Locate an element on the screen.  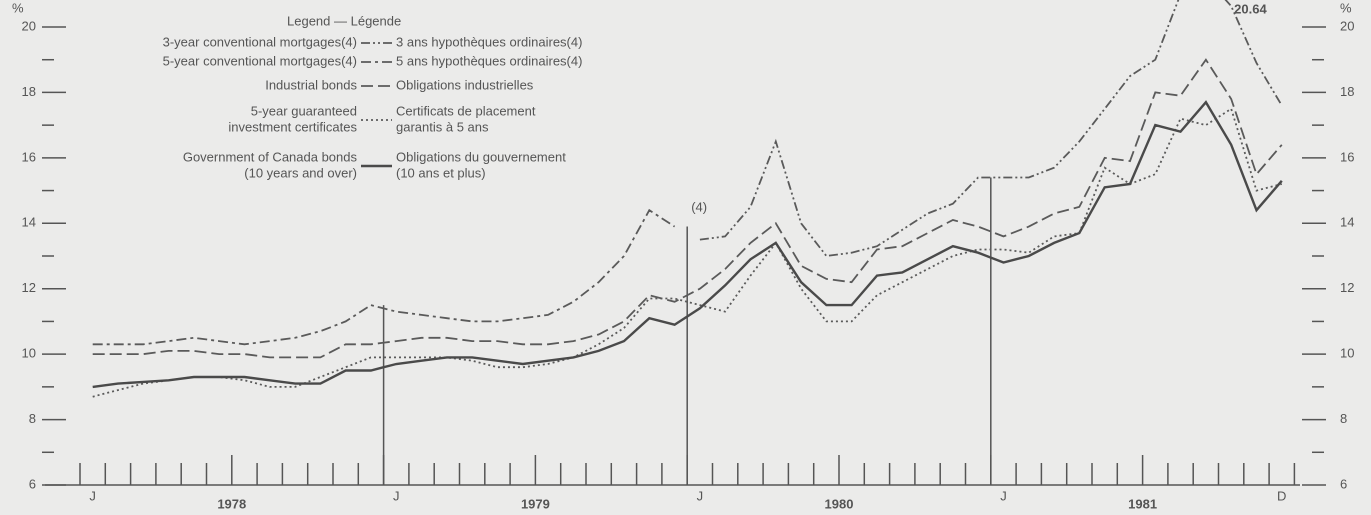
y-tick-label-right: 14 is located at coordinates (1347, 222).